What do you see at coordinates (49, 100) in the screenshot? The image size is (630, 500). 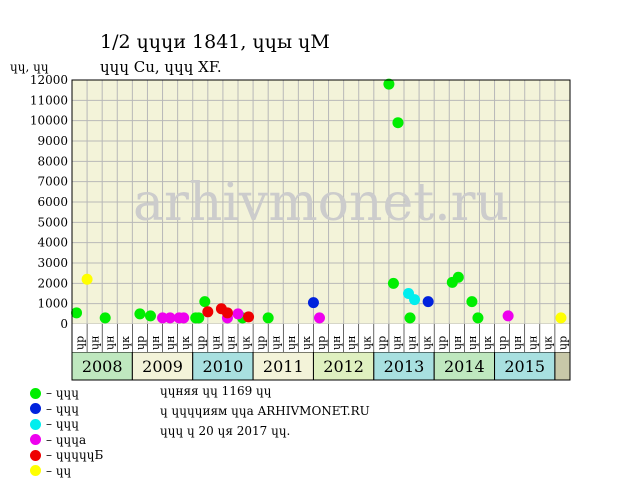 I see `y-tick-label: 11000` at bounding box center [49, 100].